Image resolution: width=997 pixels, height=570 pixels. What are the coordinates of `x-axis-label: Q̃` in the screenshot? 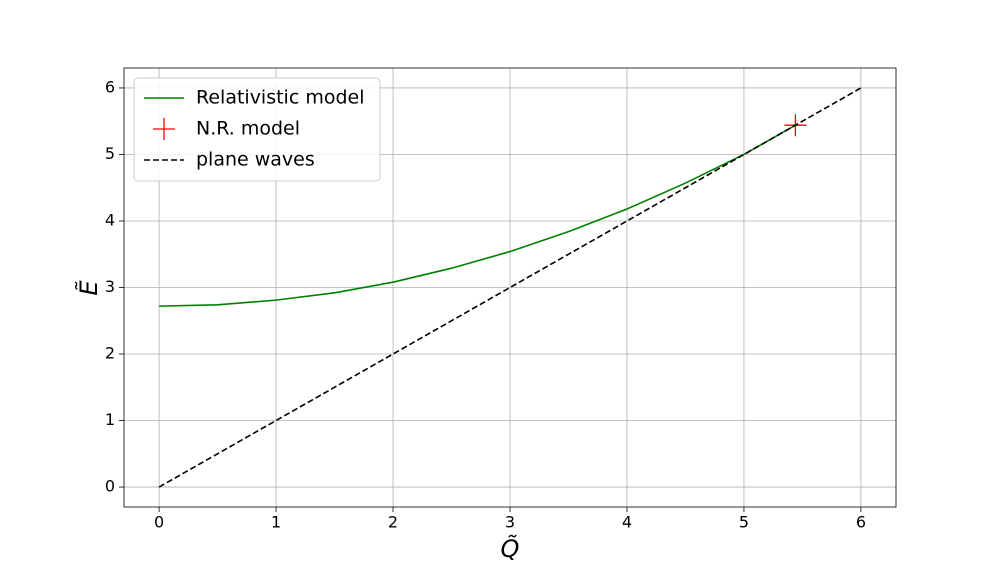 It's located at (510, 549).